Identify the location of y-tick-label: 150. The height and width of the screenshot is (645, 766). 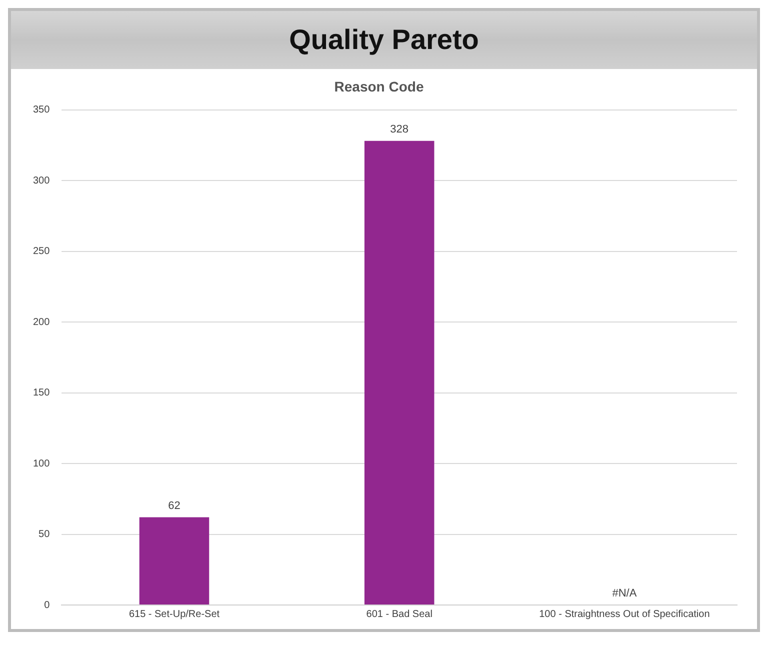
(41, 393).